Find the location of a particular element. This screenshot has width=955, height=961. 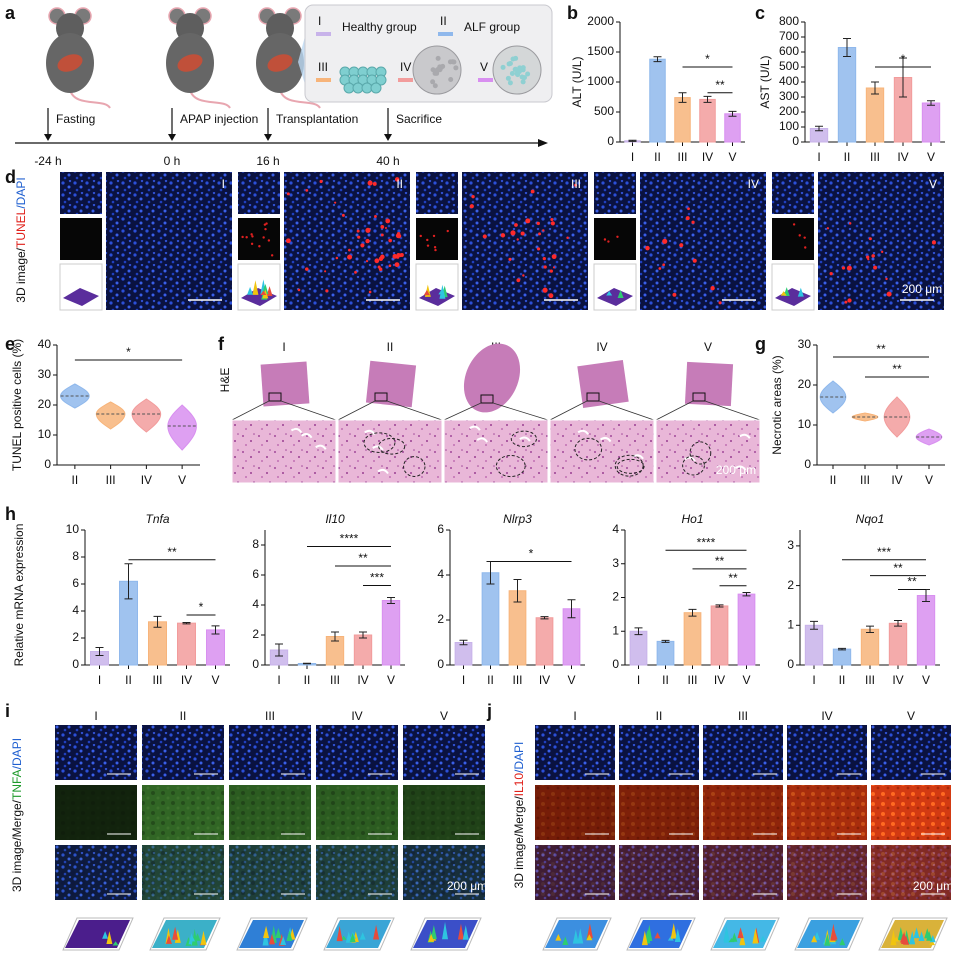

merge-image is located at coordinates (444, 872).